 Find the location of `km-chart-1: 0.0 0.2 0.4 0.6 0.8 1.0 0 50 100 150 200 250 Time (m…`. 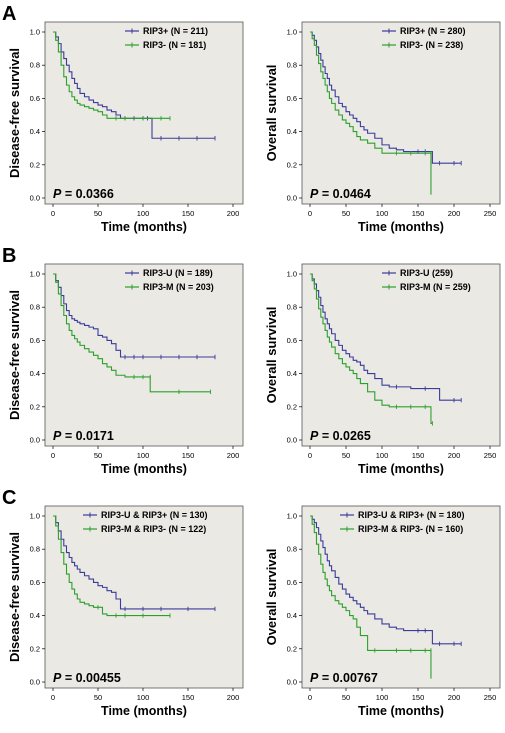

km-chart-1: 0.0 0.2 0.4 0.6 0.8 1.0 0 50 100 150 200 250 Time (m… is located at coordinates (382, 127).